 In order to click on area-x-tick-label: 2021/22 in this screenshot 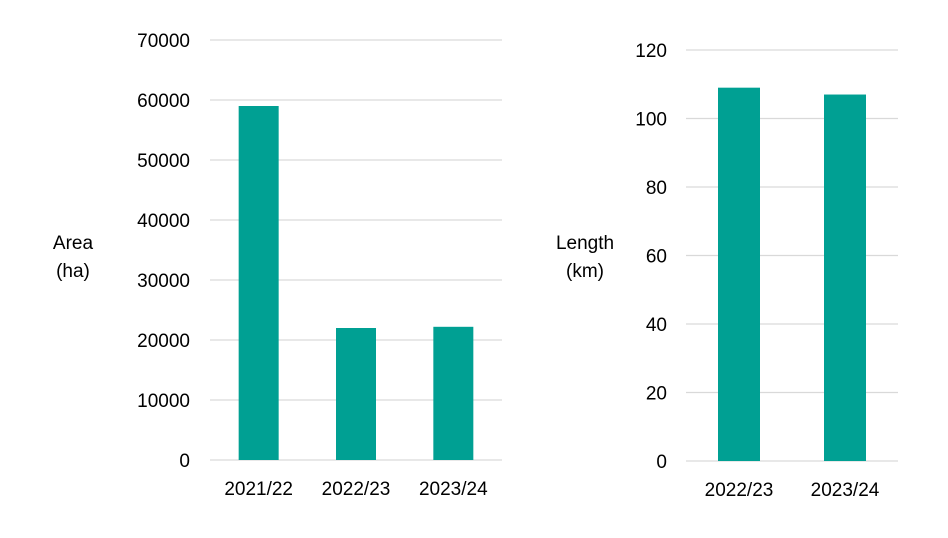, I will do `click(258, 489)`.